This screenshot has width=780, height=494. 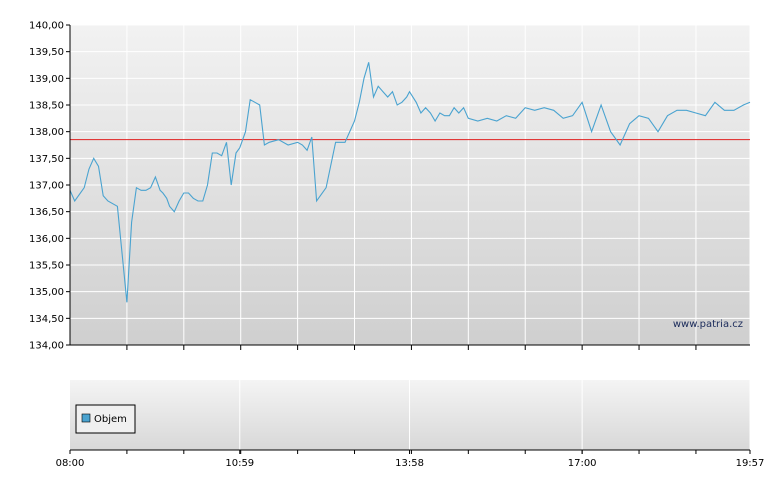 I want to click on price-y-tick-label: 136,00, so click(x=46, y=239).